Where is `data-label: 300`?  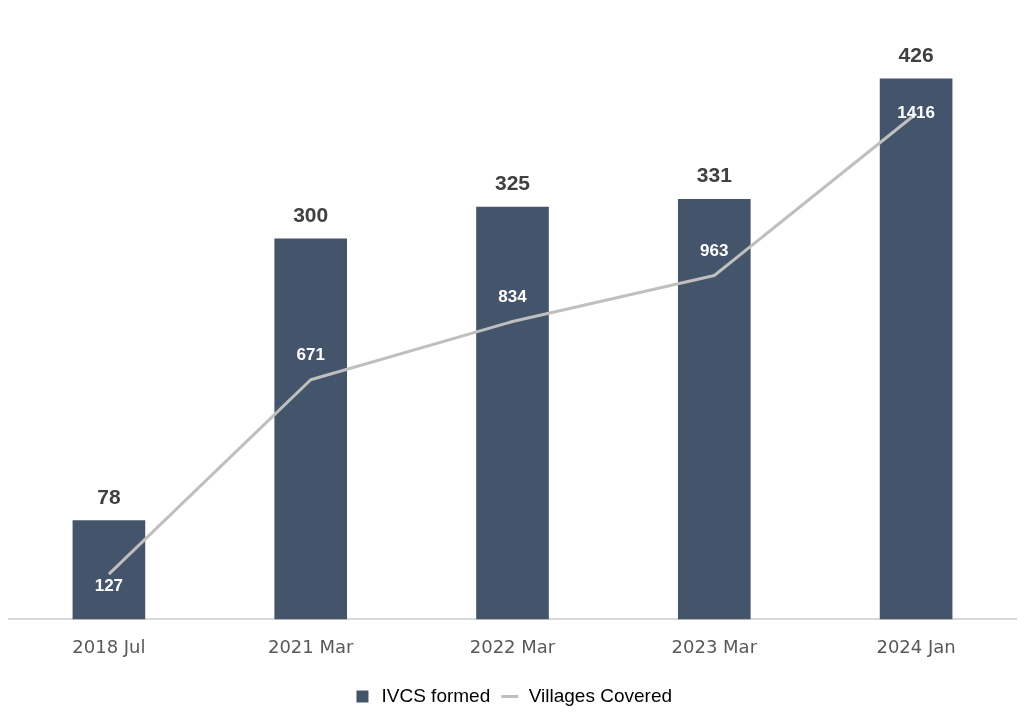 data-label: 300 is located at coordinates (311, 214).